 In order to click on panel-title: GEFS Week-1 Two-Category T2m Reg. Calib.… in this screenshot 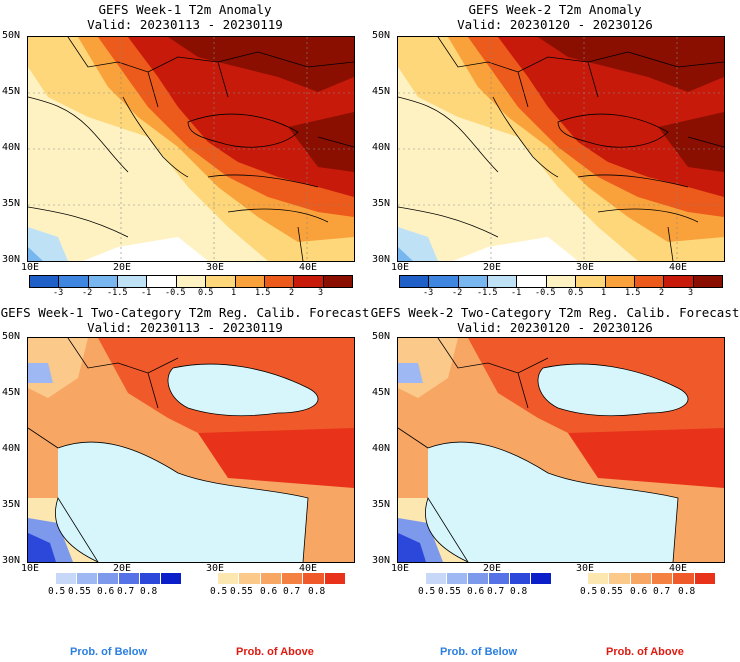, I will do `click(185, 312)`.